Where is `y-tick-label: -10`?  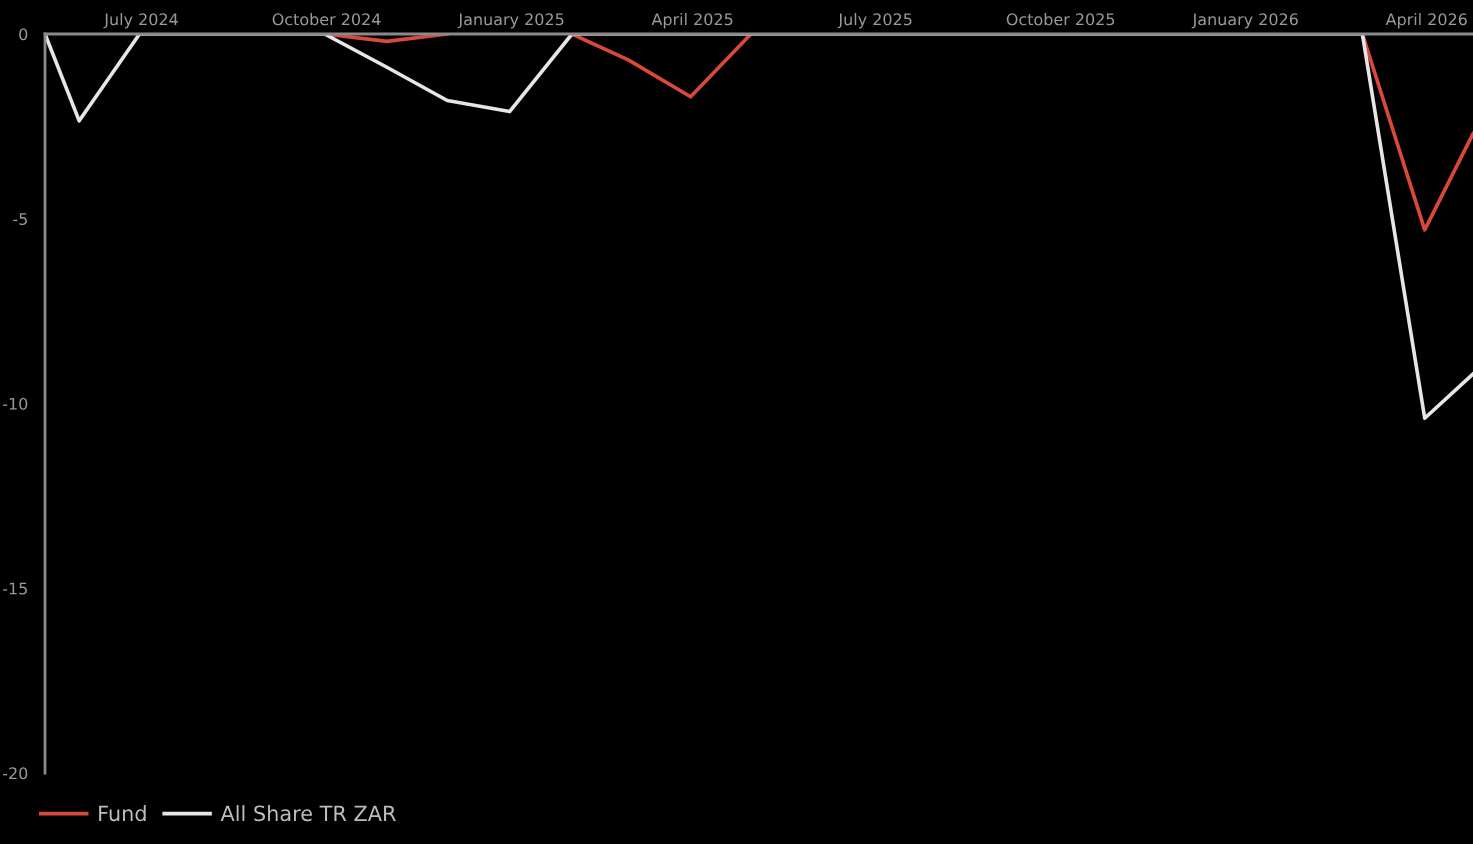
y-tick-label: -10 is located at coordinates (15, 403).